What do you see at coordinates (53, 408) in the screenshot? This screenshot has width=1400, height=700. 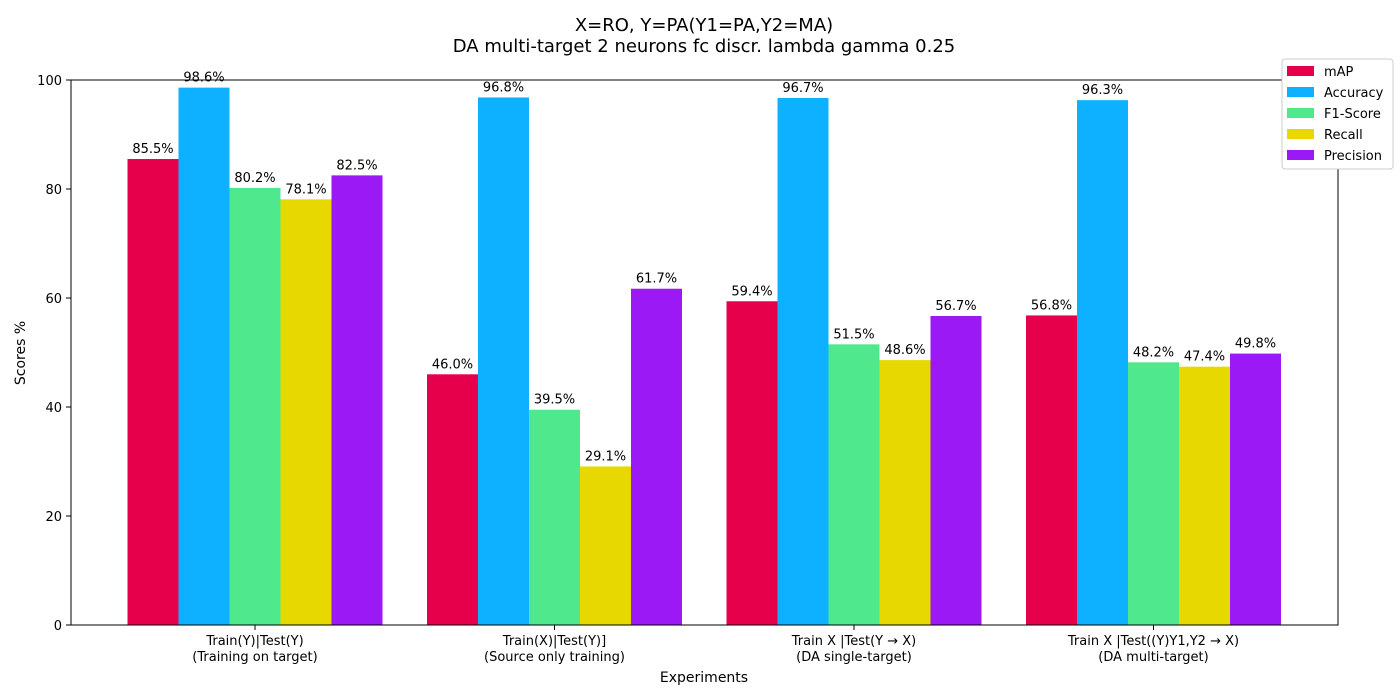 I see `y-tick-label: 40` at bounding box center [53, 408].